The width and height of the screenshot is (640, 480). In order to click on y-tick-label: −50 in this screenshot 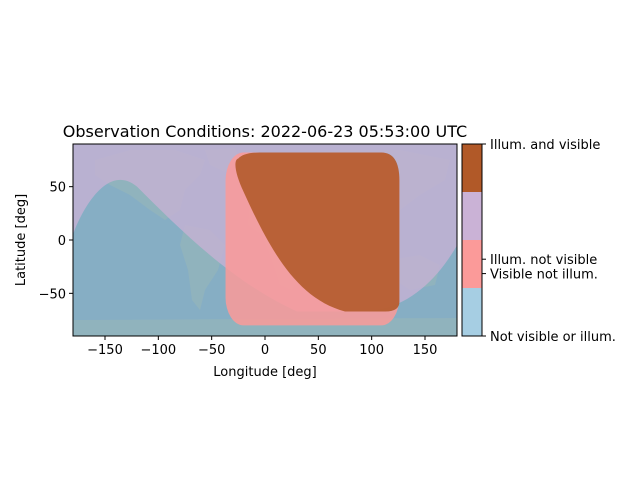, I will do `click(52, 294)`.